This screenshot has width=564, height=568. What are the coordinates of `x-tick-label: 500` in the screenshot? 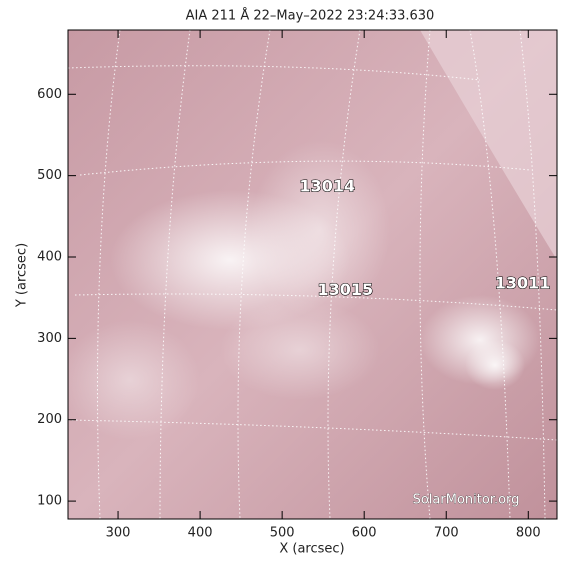 It's located at (282, 533).